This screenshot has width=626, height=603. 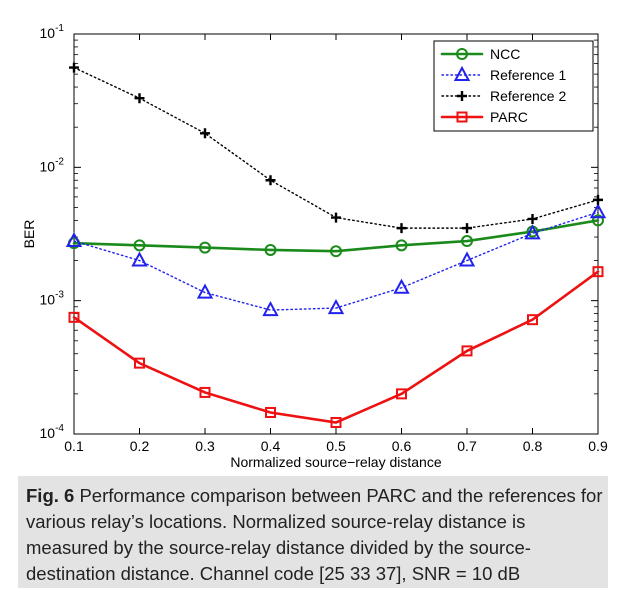 I want to click on legend-item: Reference 2, so click(x=503, y=96).